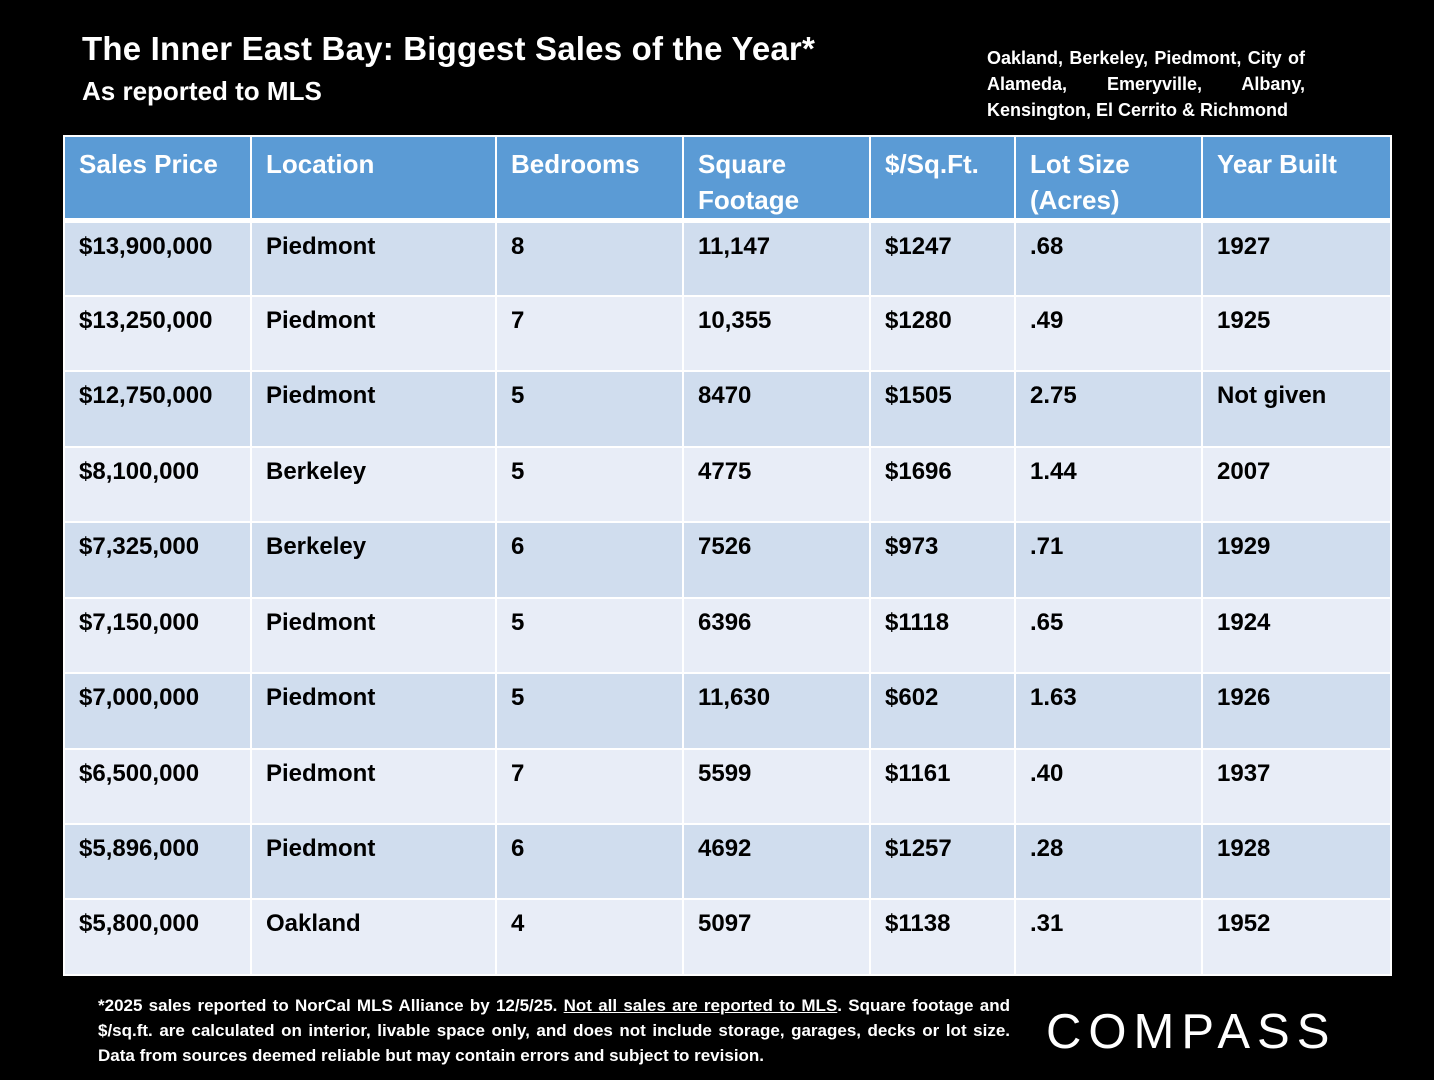 This screenshot has height=1080, width=1434. I want to click on cell-lot-size: .68, so click(1108, 258).